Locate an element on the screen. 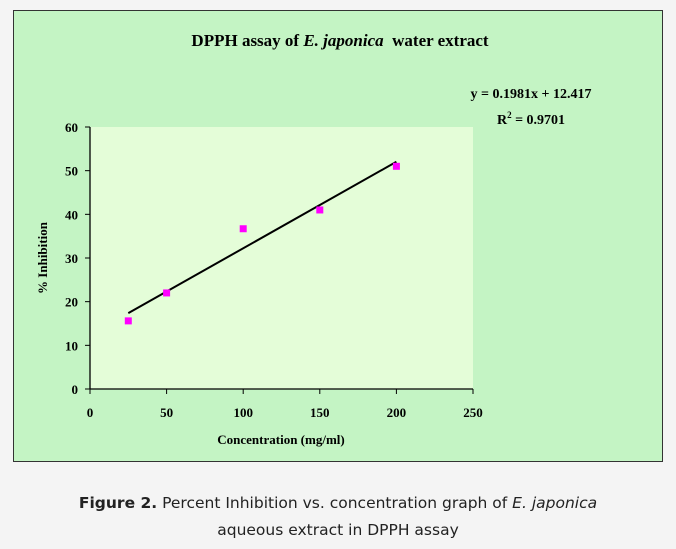 The image size is (676, 549). x-tick-label: 100 is located at coordinates (243, 412).